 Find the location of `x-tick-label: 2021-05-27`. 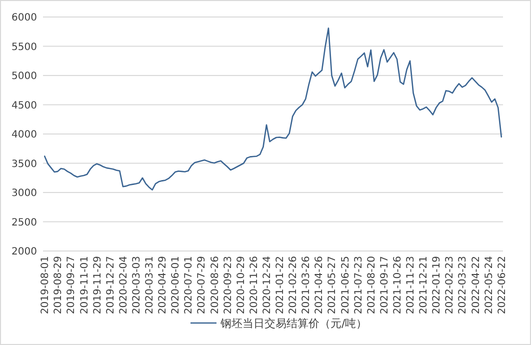

x-tick-label: 2021-05-27 is located at coordinates (332, 285).